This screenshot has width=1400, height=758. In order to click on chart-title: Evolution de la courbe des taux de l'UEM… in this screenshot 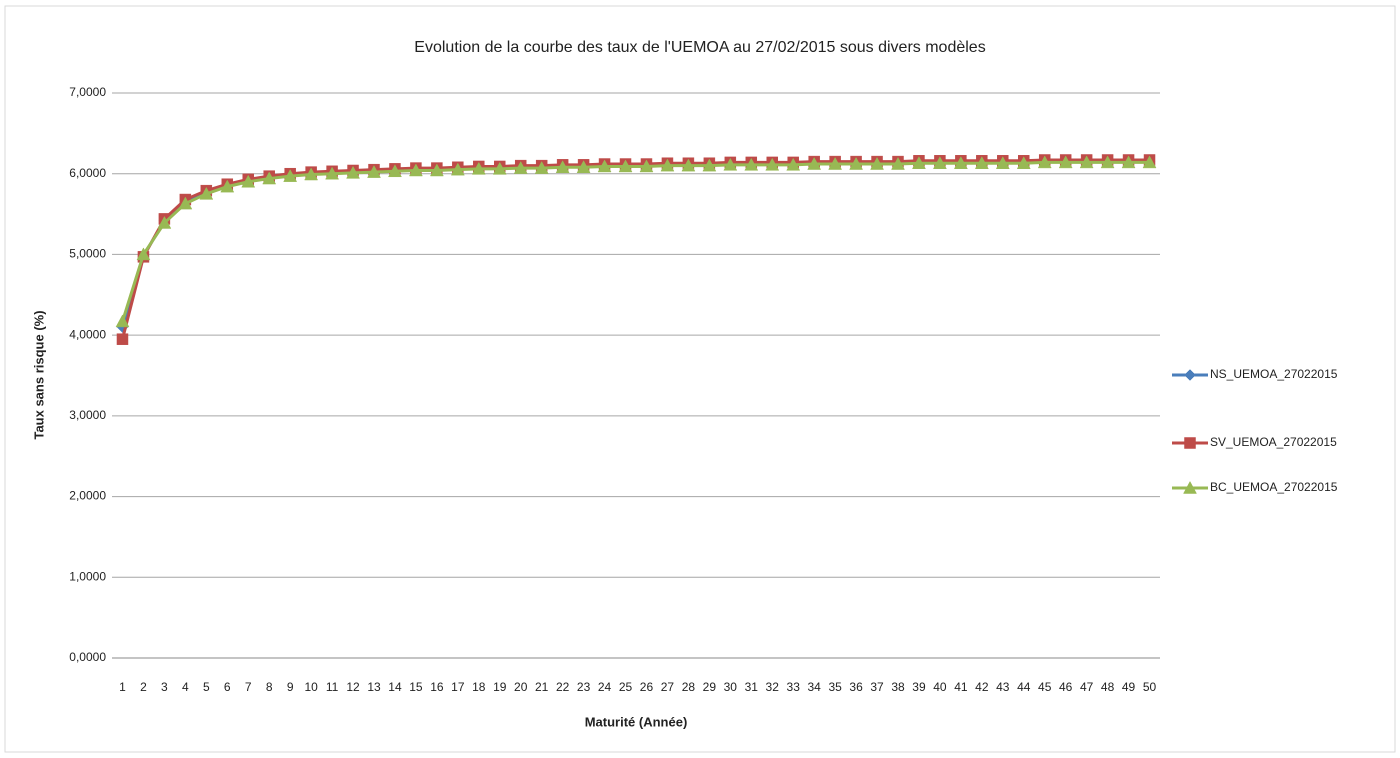, I will do `click(699, 47)`.